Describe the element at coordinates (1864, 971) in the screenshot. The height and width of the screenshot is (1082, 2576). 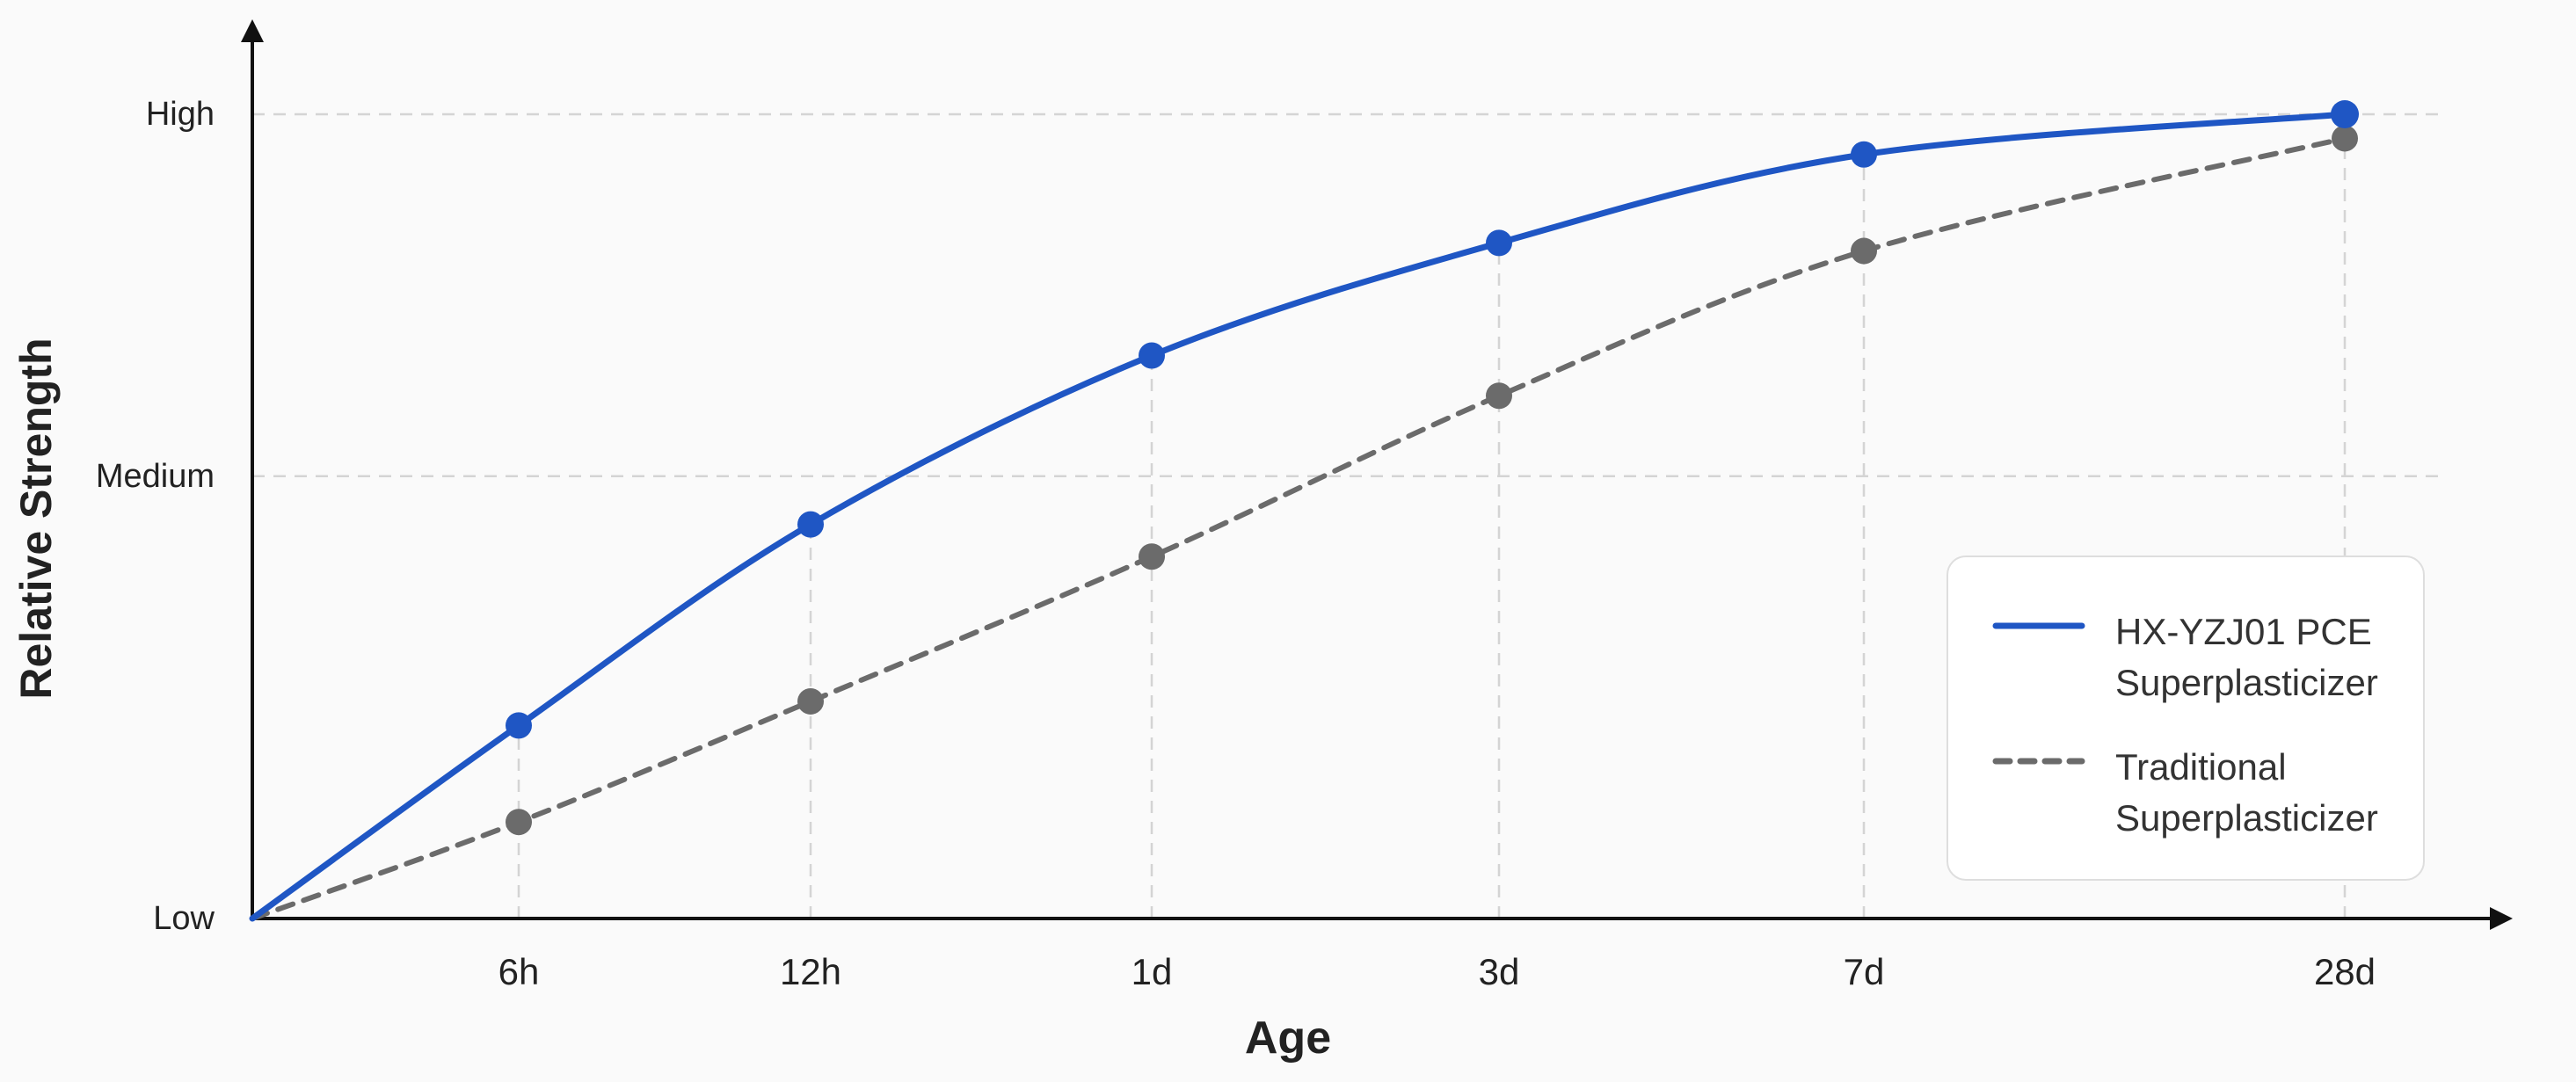
I see `x-tick-label: 7d` at that location.